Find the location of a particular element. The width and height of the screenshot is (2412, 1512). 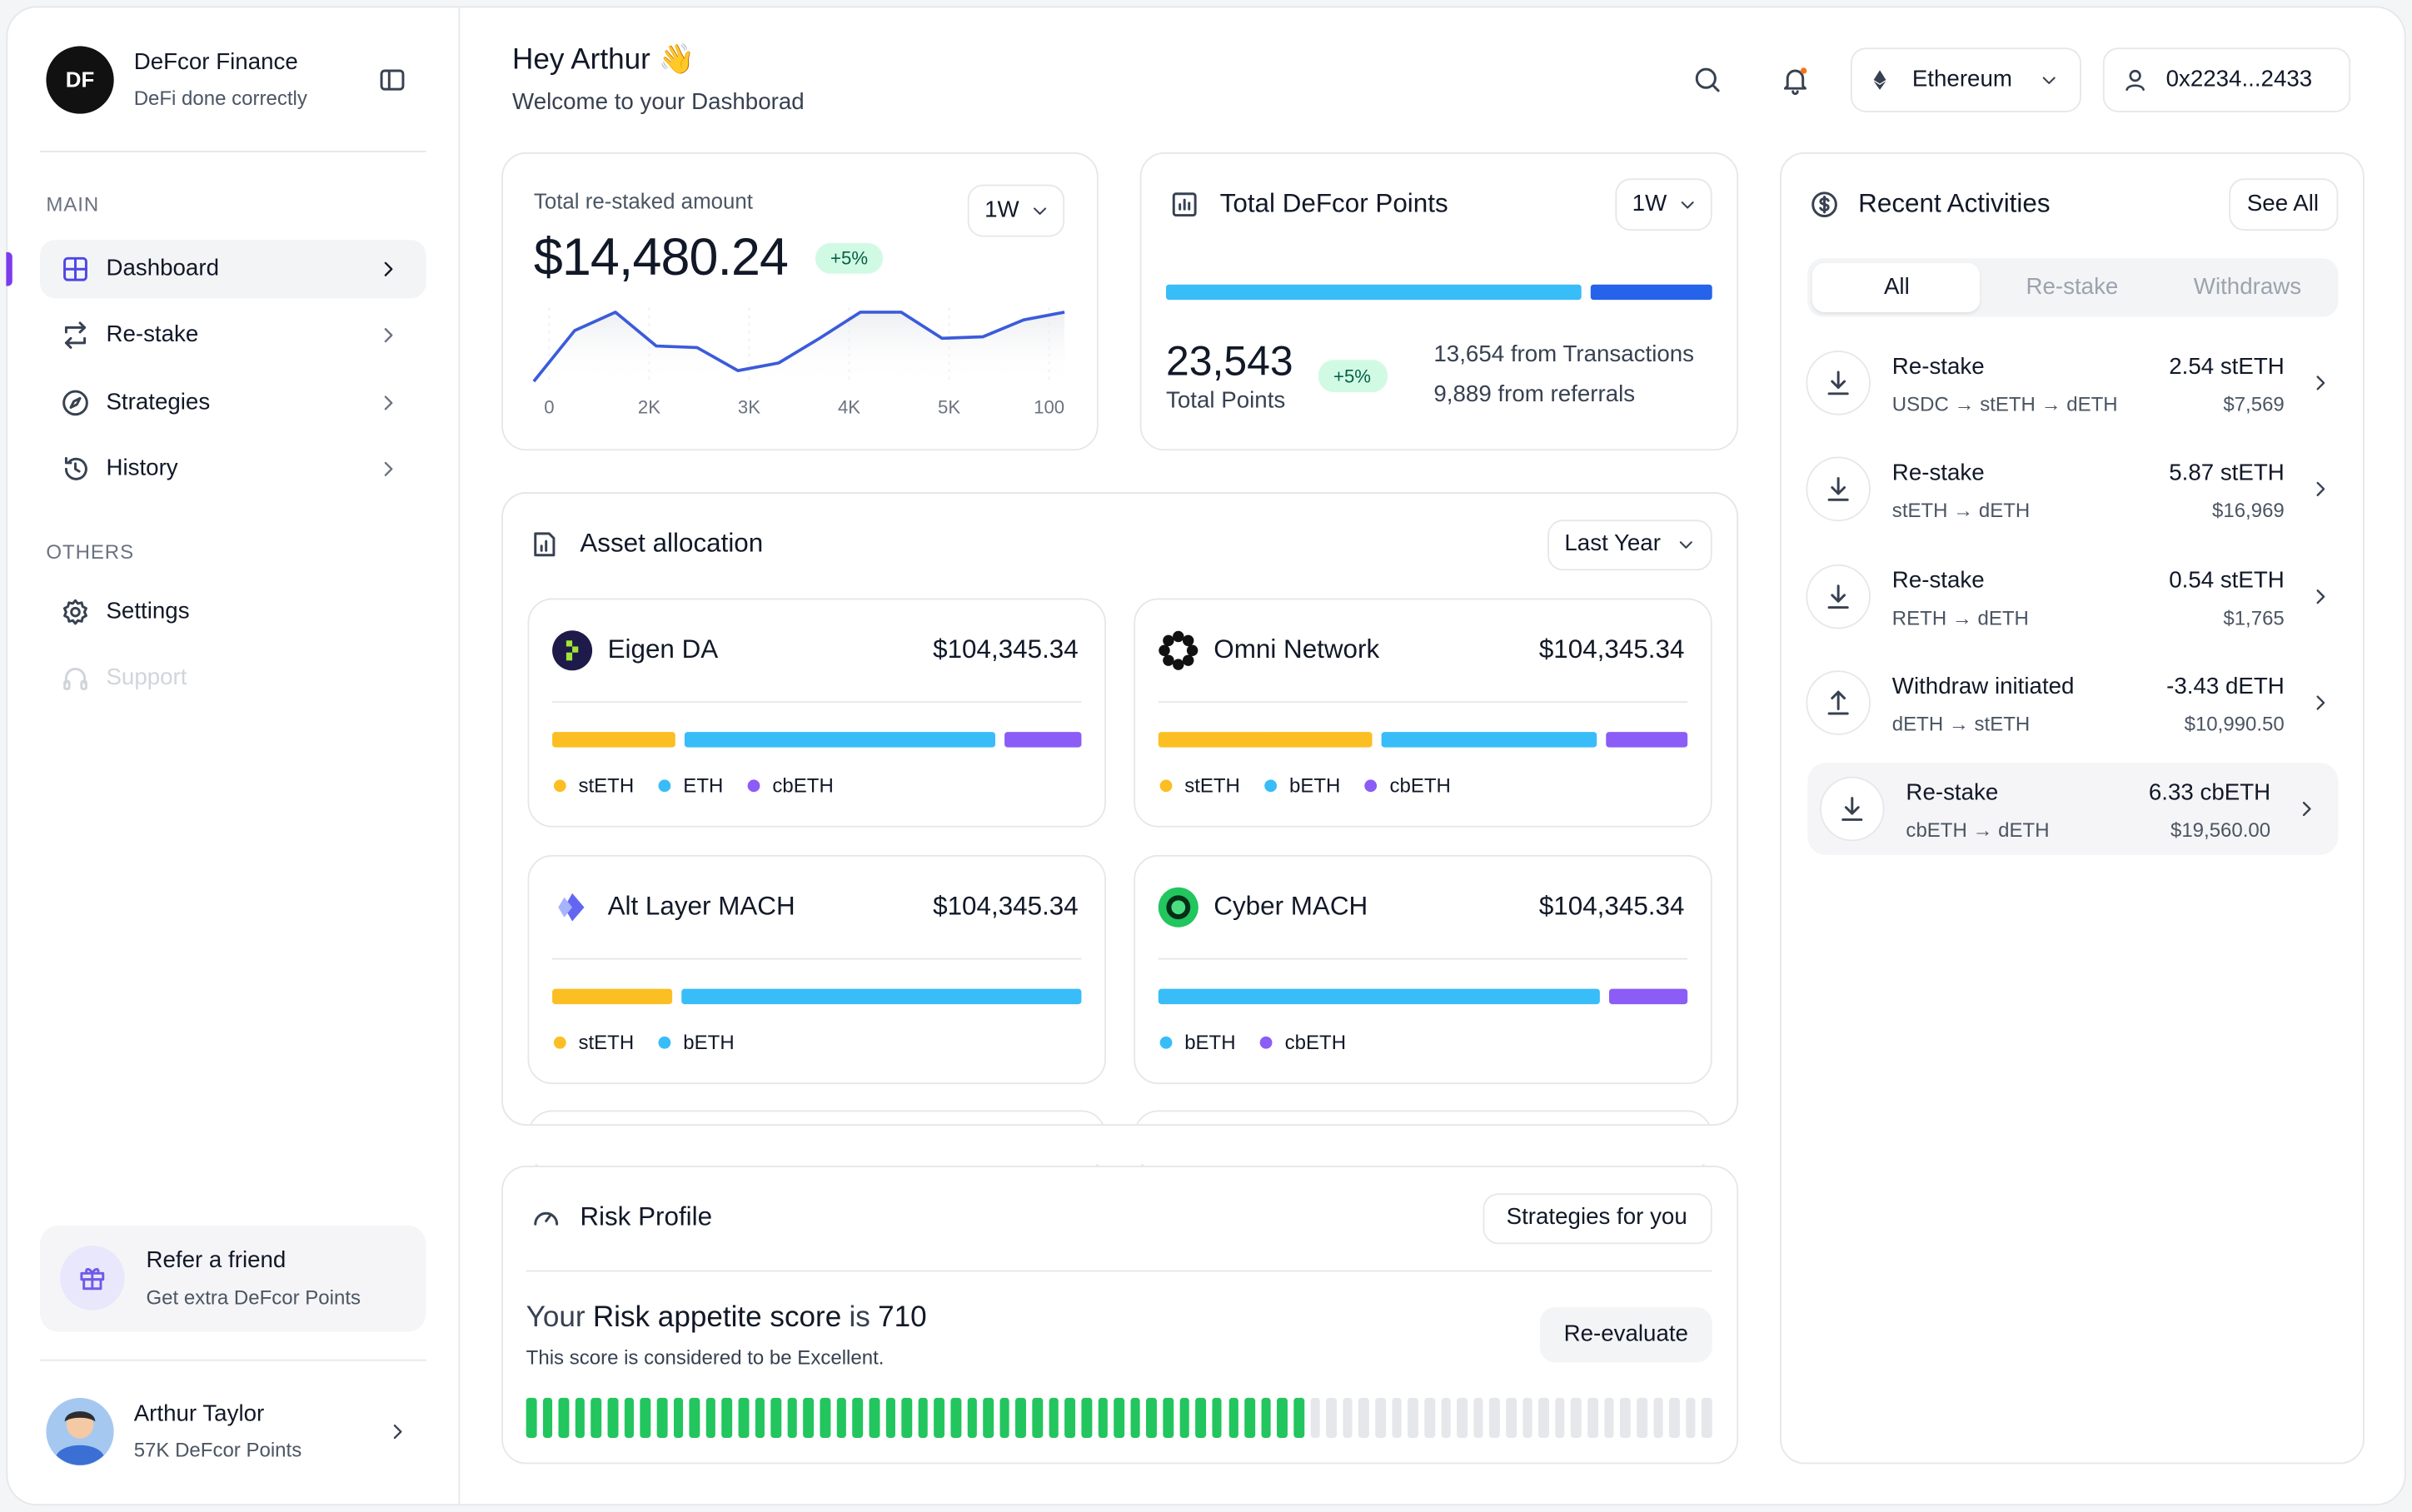

nav-indicator is located at coordinates (9, 268).